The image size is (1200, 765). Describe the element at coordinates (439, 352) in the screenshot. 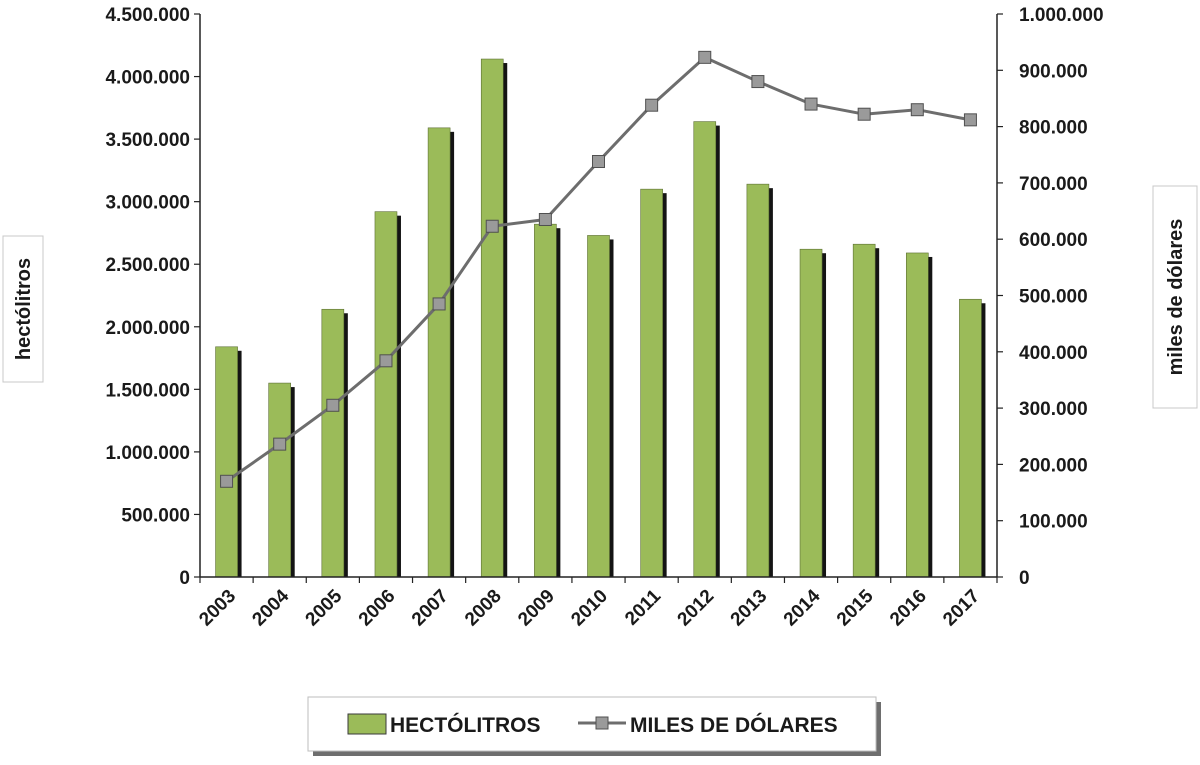

I see `bar-2007` at that location.